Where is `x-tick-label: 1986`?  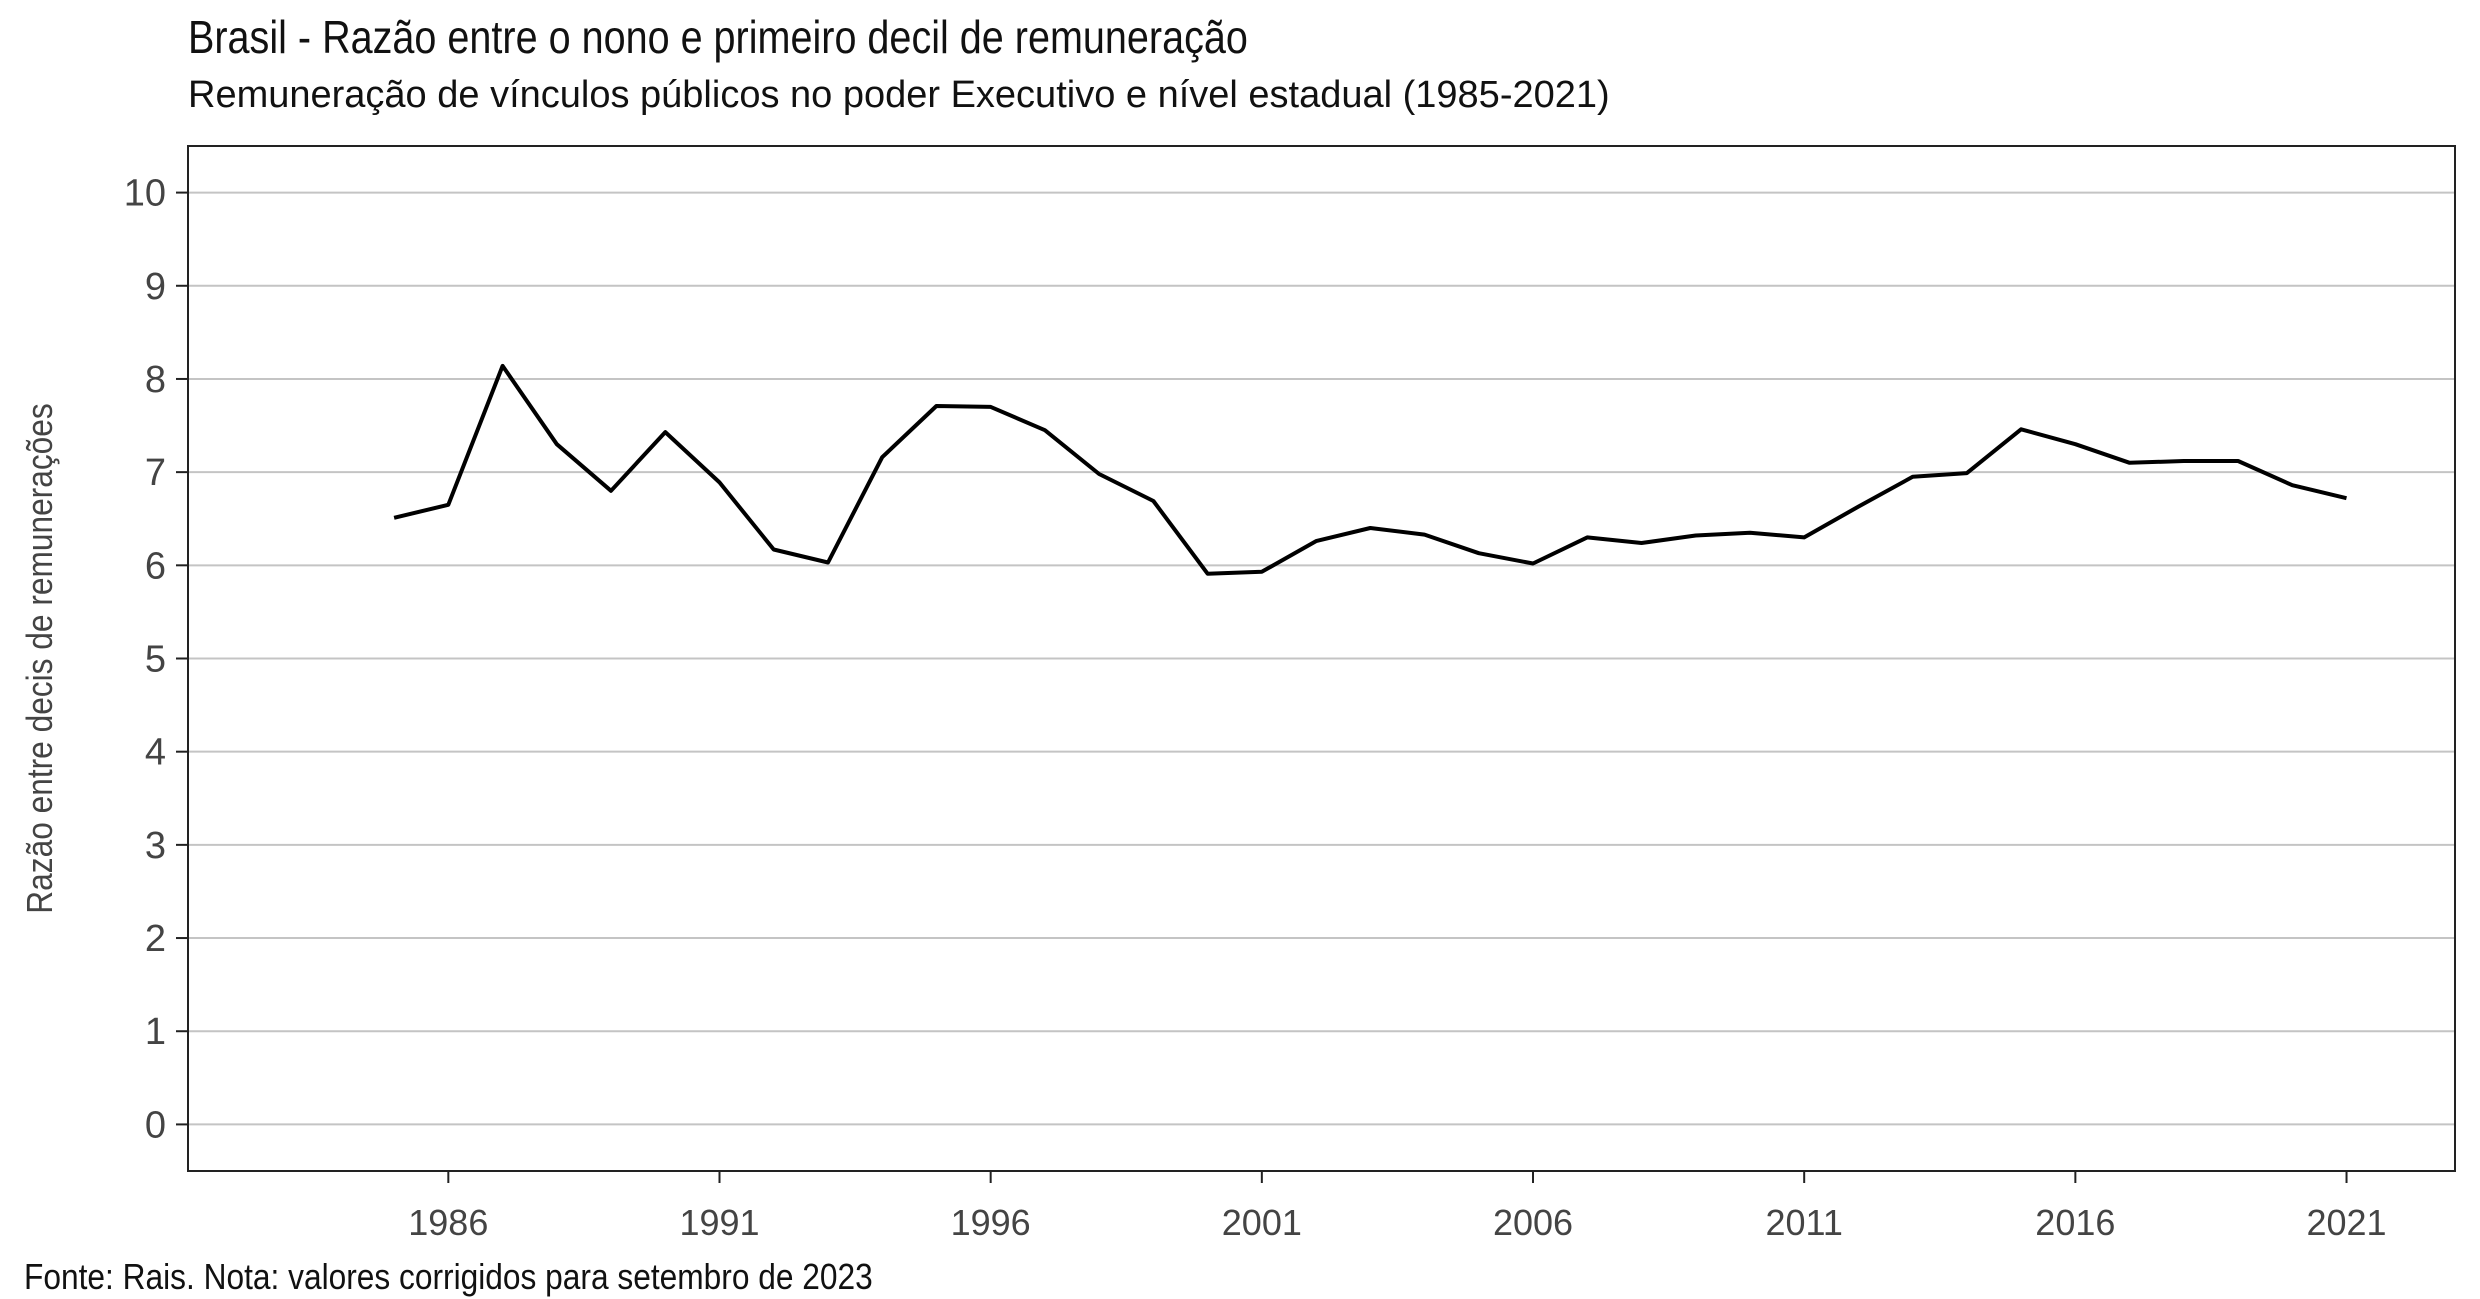
x-tick-label: 1986 is located at coordinates (448, 1222).